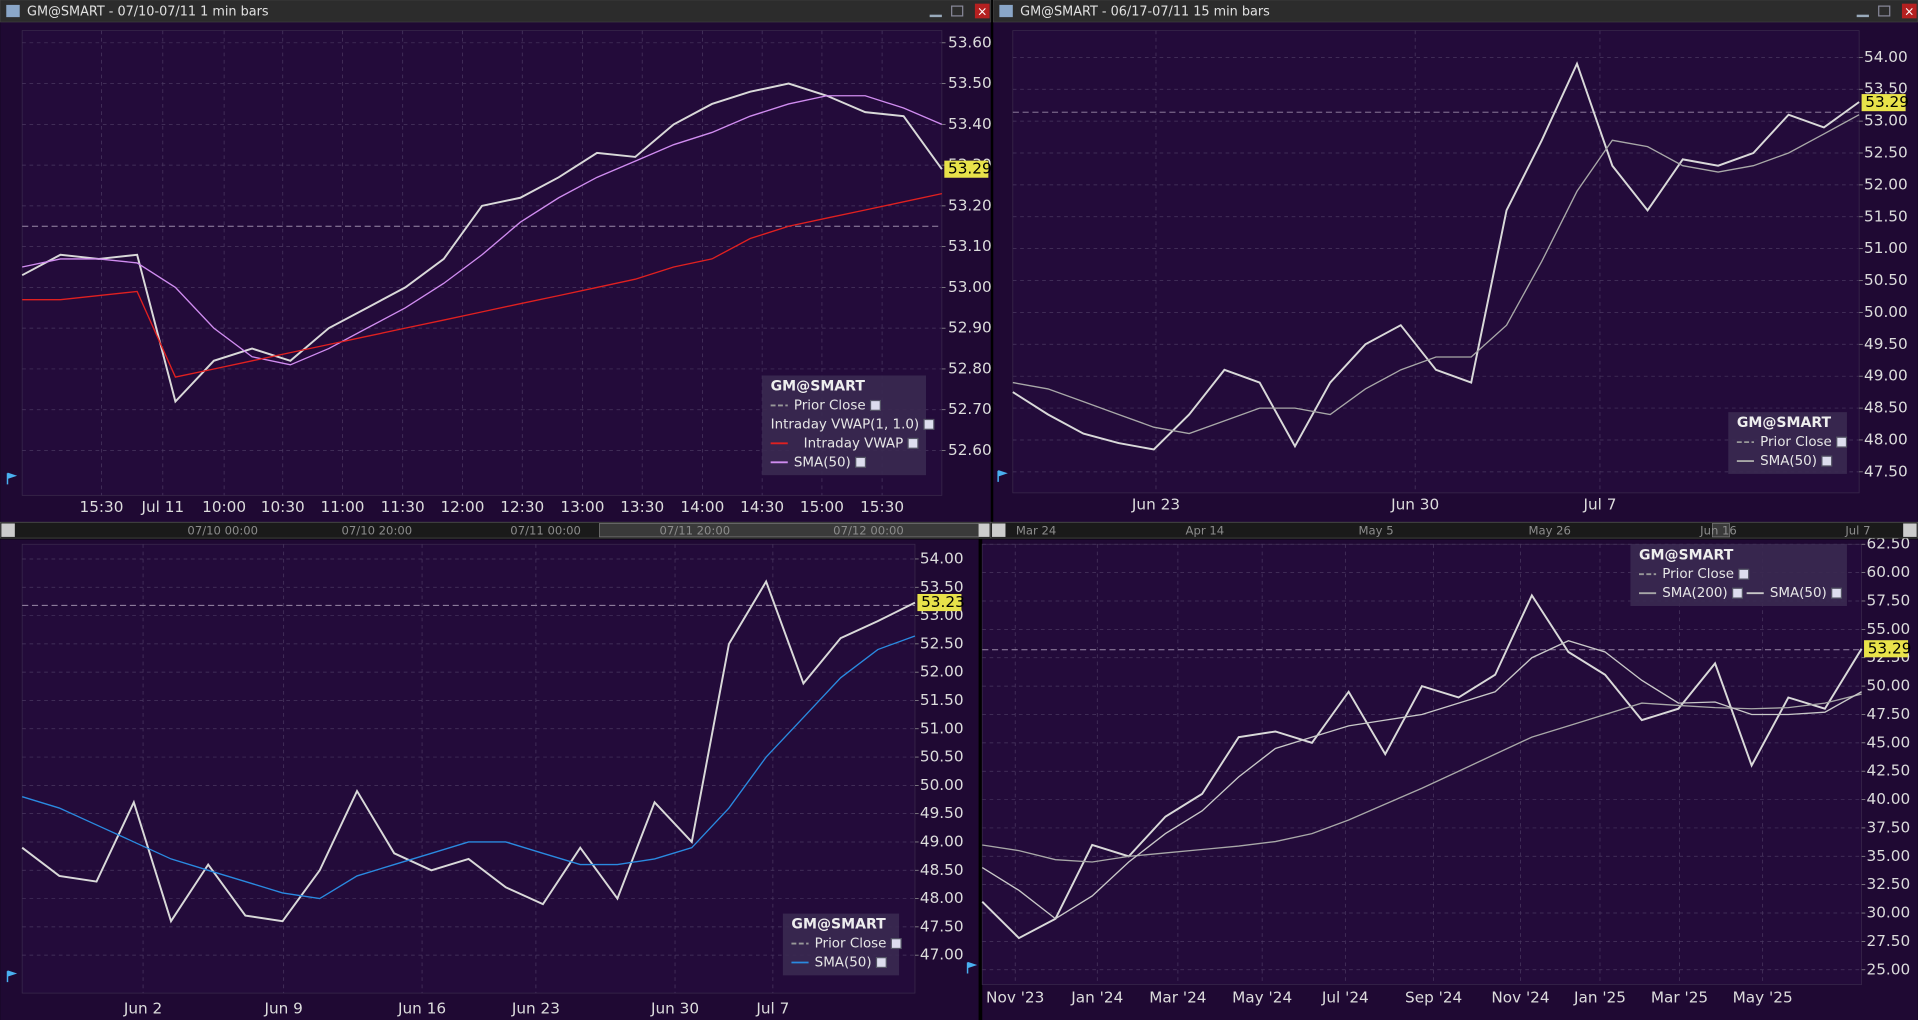 Image resolution: width=1918 pixels, height=1020 pixels. What do you see at coordinates (1454, 530) in the screenshot?
I see `scrollbar` at bounding box center [1454, 530].